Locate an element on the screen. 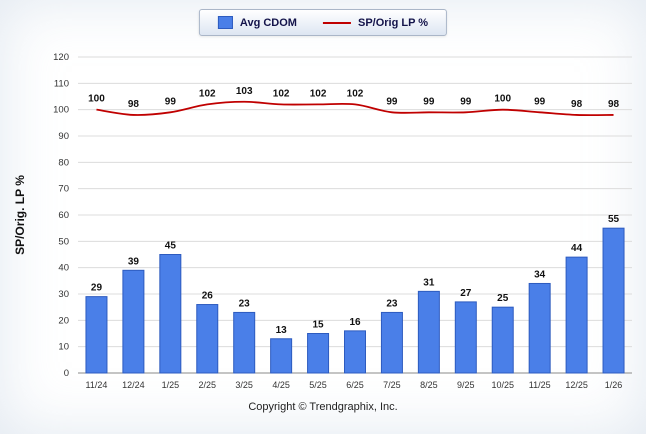 This screenshot has width=646, height=434. y-tick-label: 40 is located at coordinates (63, 268).